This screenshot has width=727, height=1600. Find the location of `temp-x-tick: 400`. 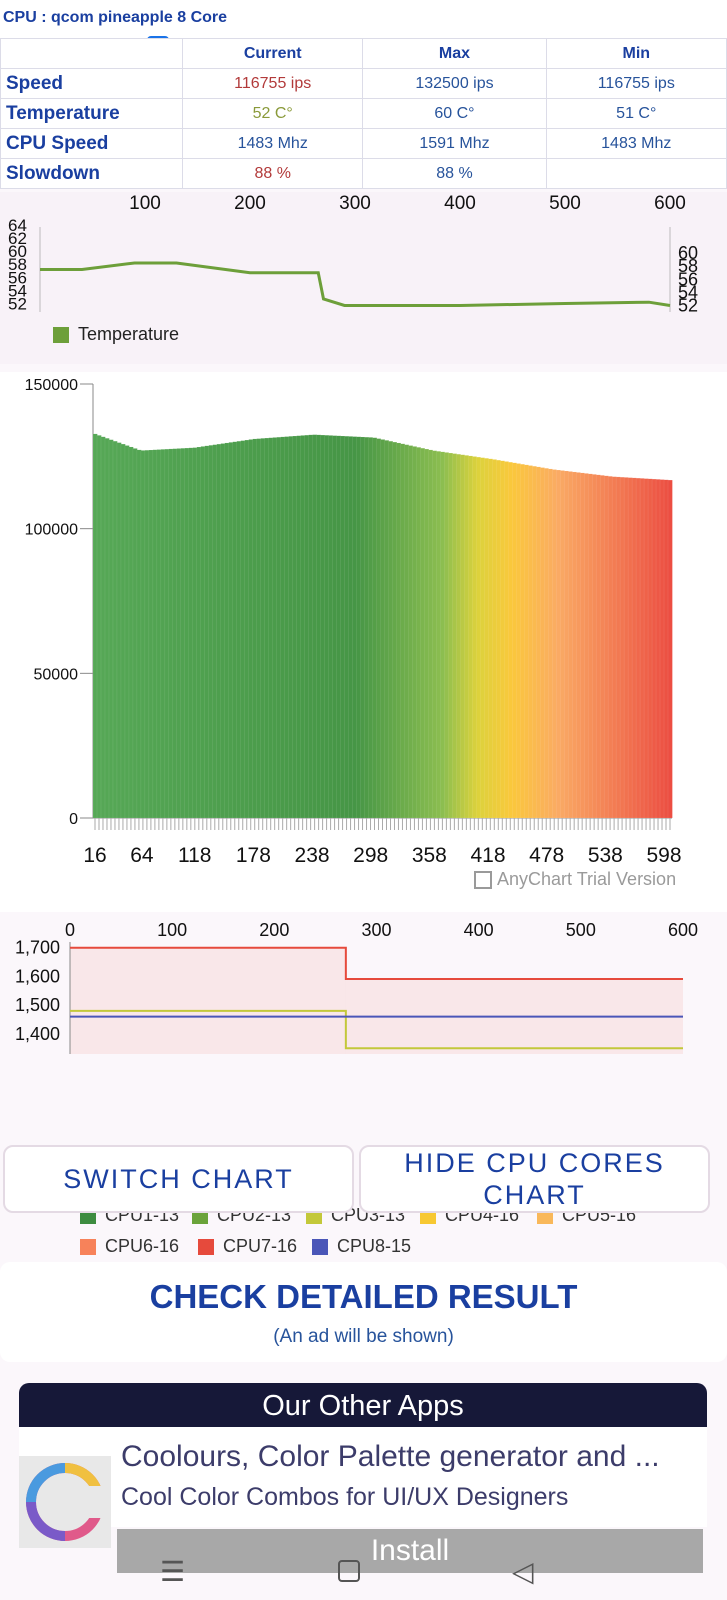

temp-x-tick: 400 is located at coordinates (460, 203).